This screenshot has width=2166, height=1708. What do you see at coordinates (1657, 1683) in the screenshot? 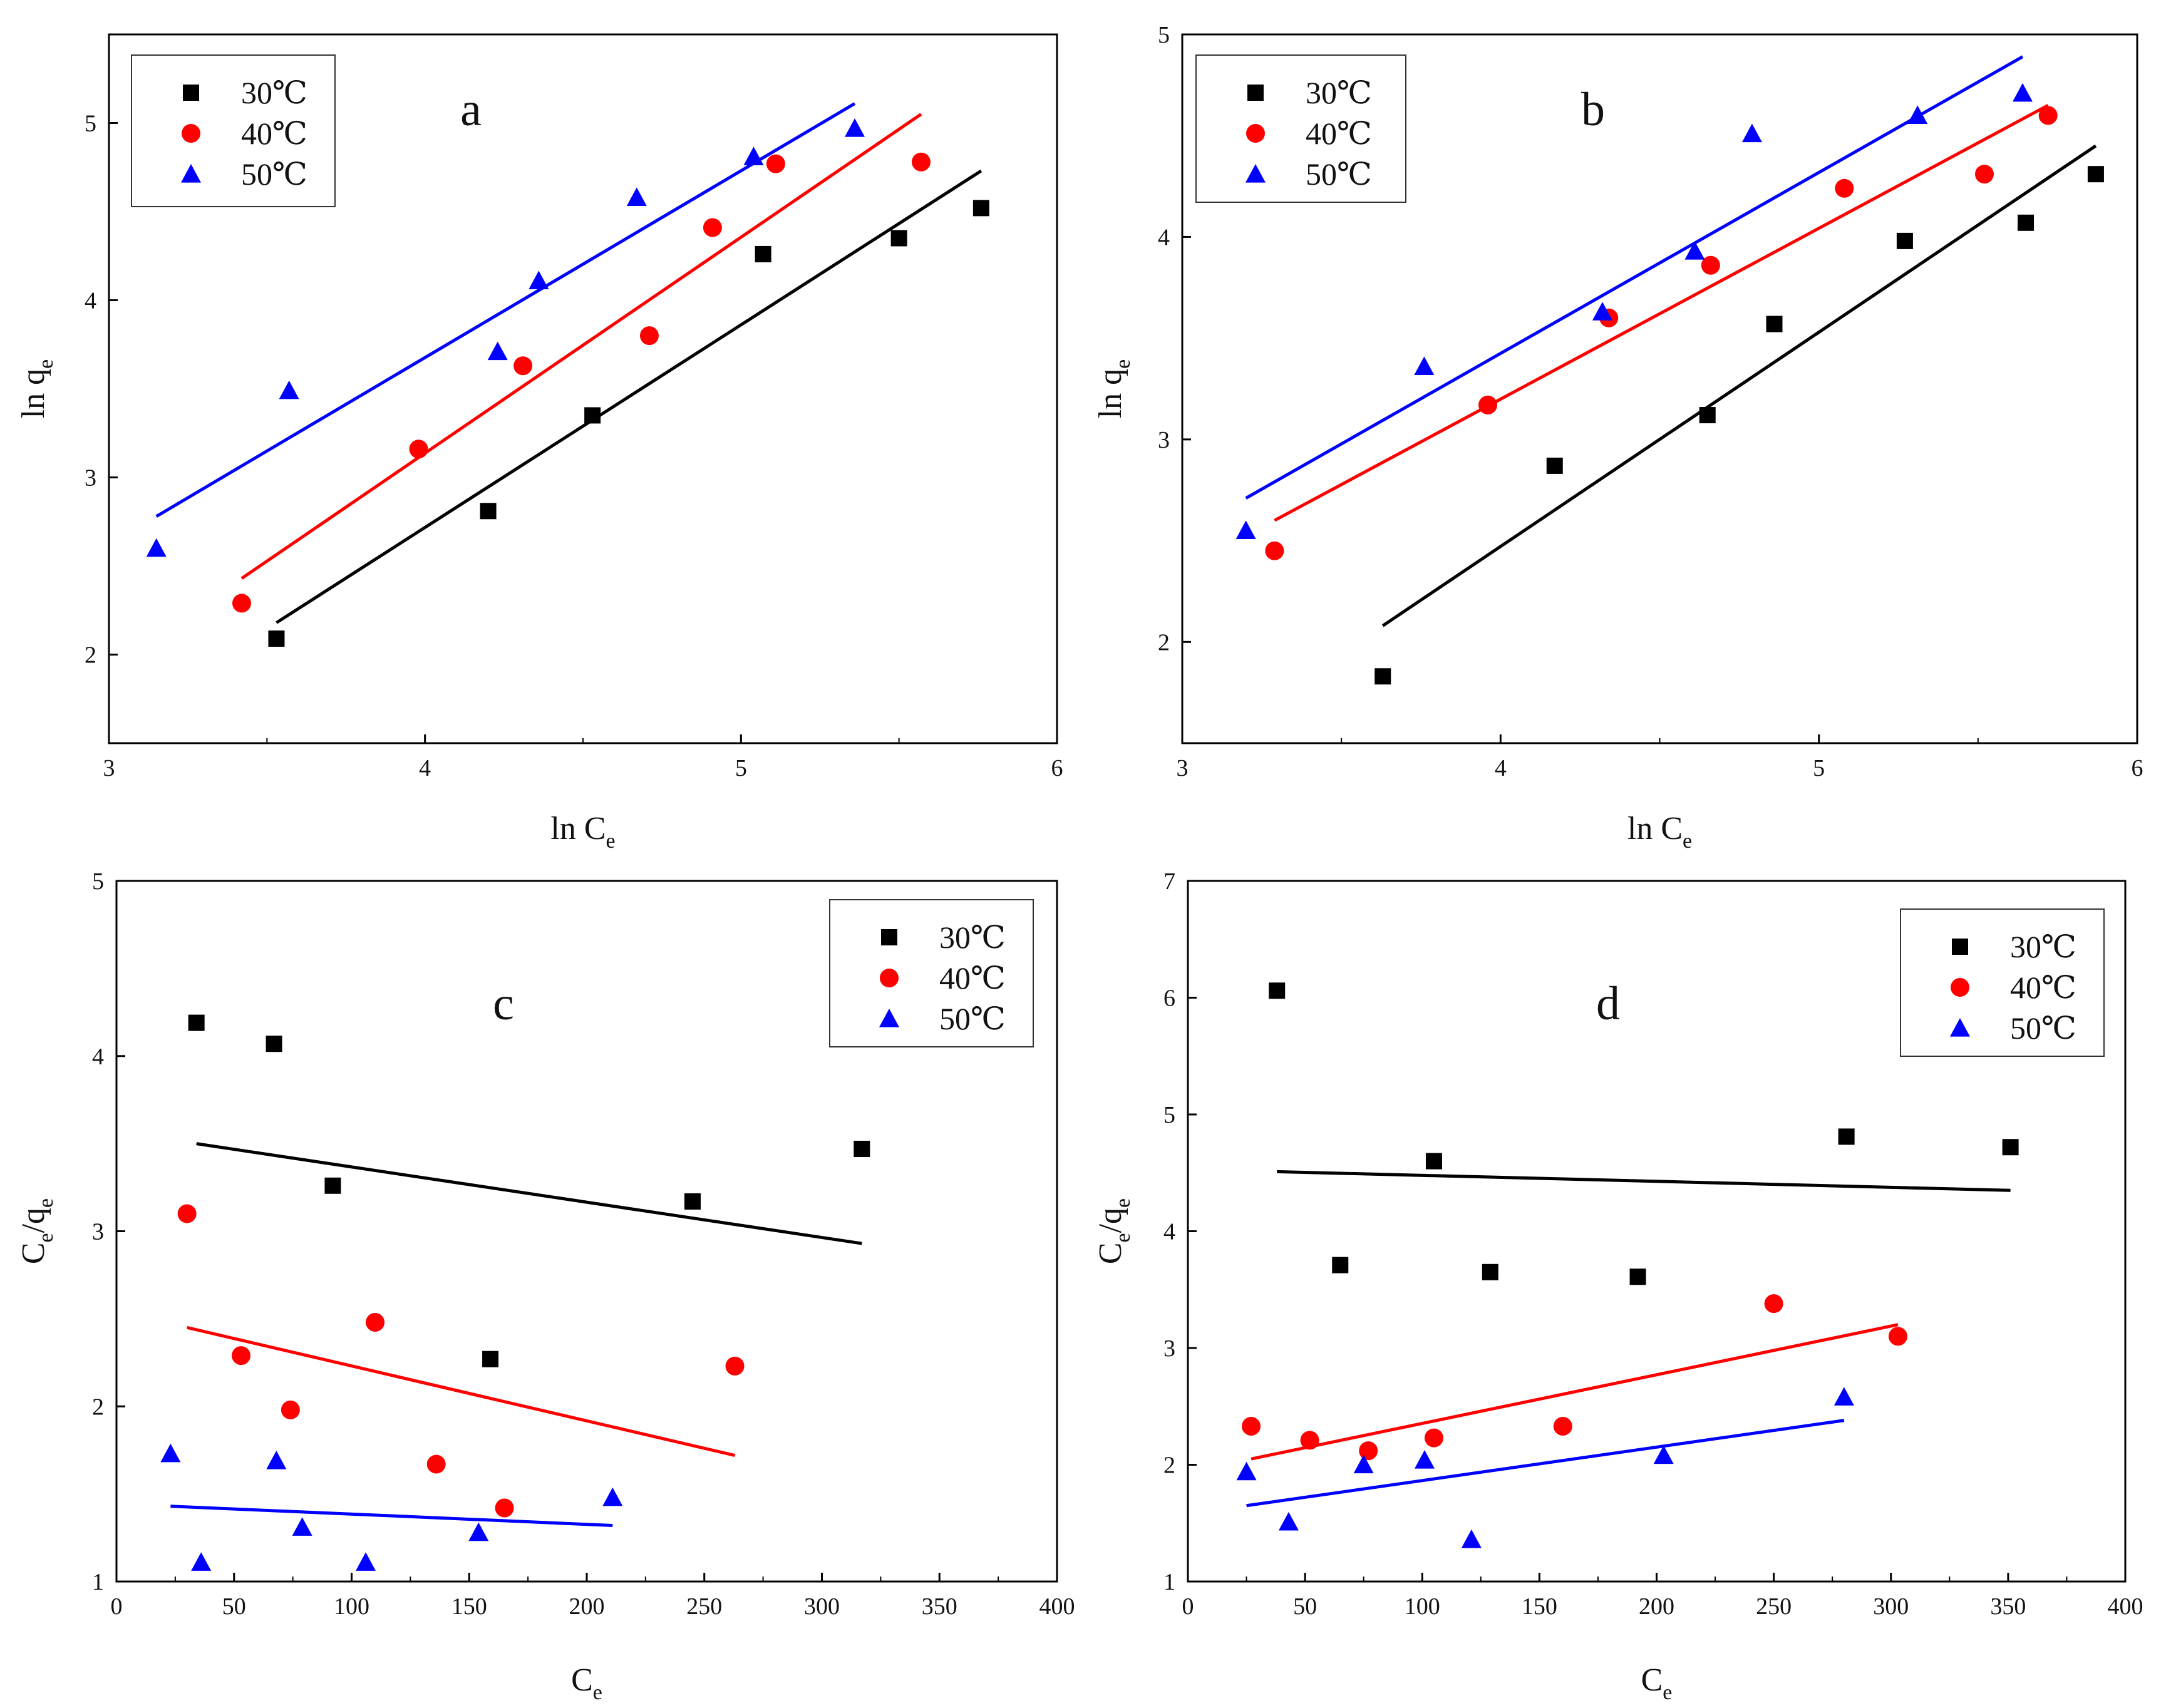
I see `x-axis-label: Ce` at bounding box center [1657, 1683].